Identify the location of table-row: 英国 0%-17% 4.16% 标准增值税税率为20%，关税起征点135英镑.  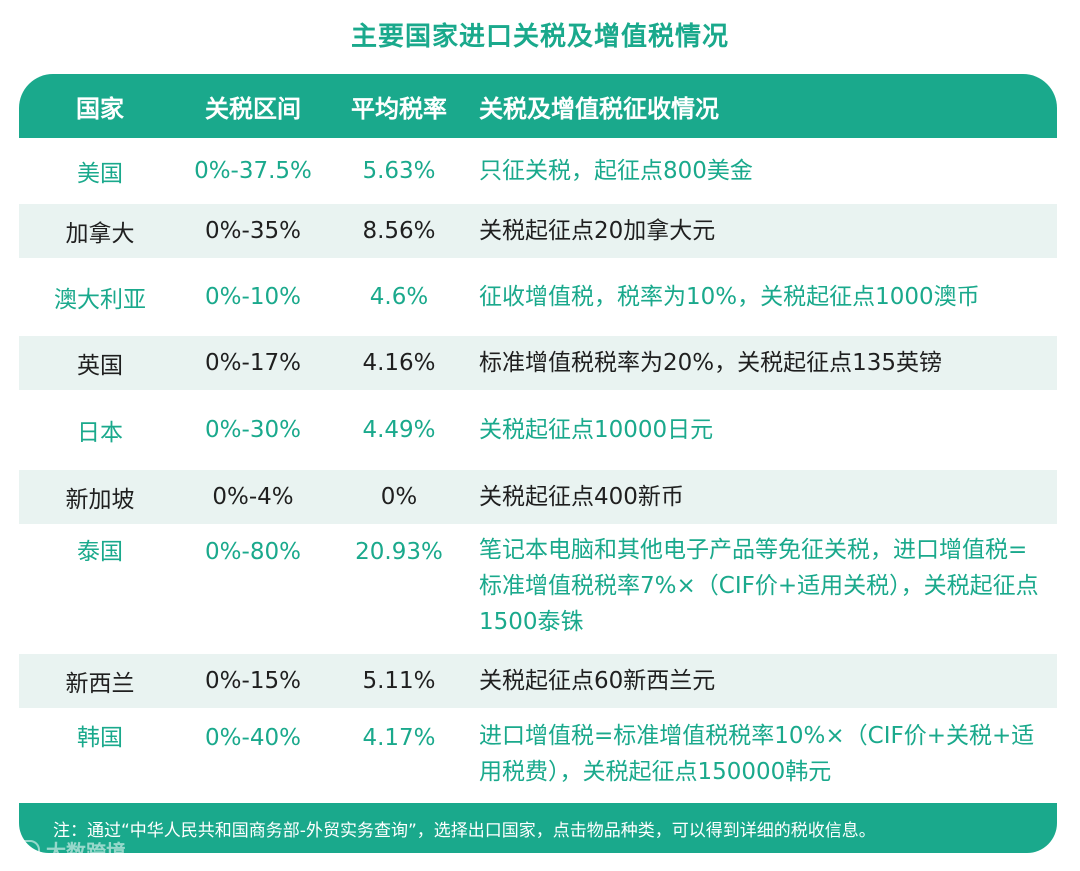
(538, 363).